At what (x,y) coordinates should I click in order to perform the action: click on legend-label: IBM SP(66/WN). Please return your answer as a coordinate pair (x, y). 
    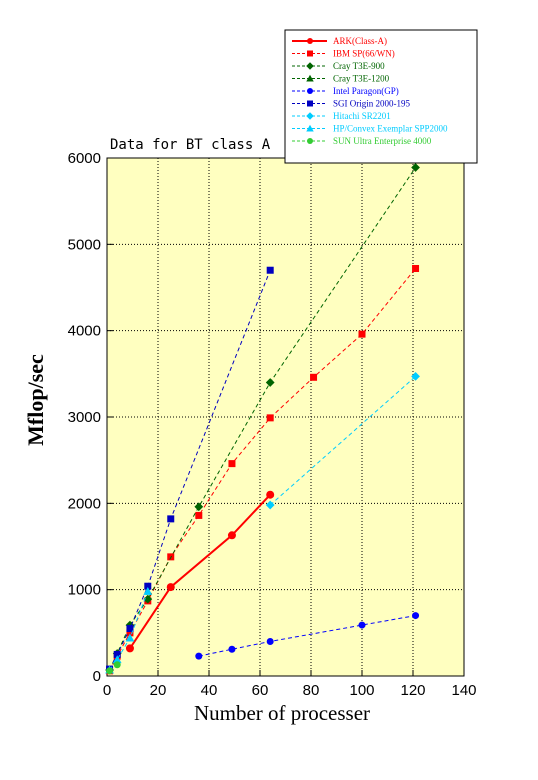
    Looking at the image, I should click on (364, 54).